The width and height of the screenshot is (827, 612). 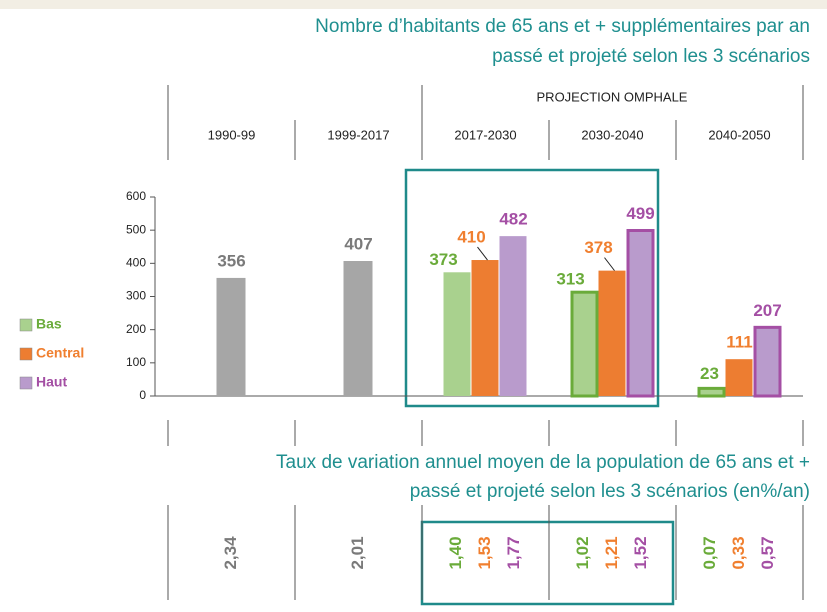 What do you see at coordinates (532, 288) in the screenshot?
I see `highlight-box` at bounding box center [532, 288].